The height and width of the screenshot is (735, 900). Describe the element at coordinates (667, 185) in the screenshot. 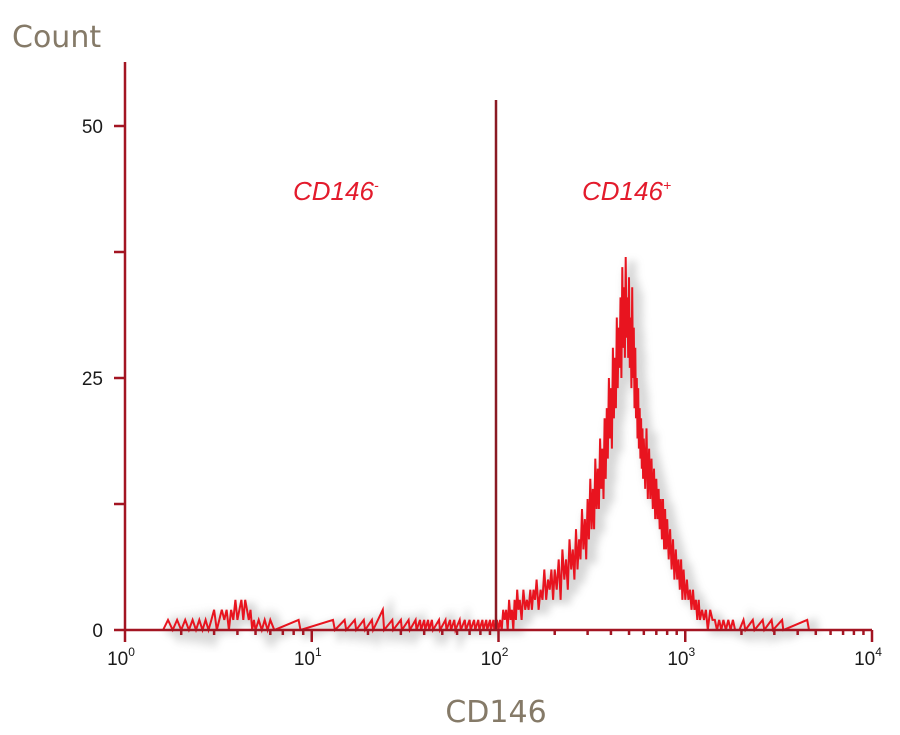

I see `gate-label-positive-sup: +` at that location.